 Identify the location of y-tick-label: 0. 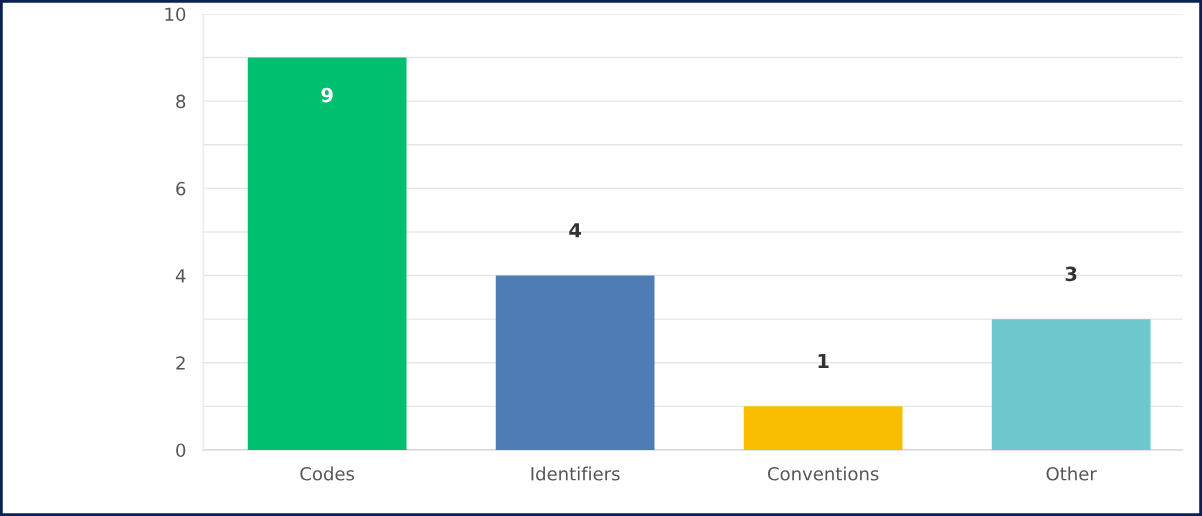
(181, 450).